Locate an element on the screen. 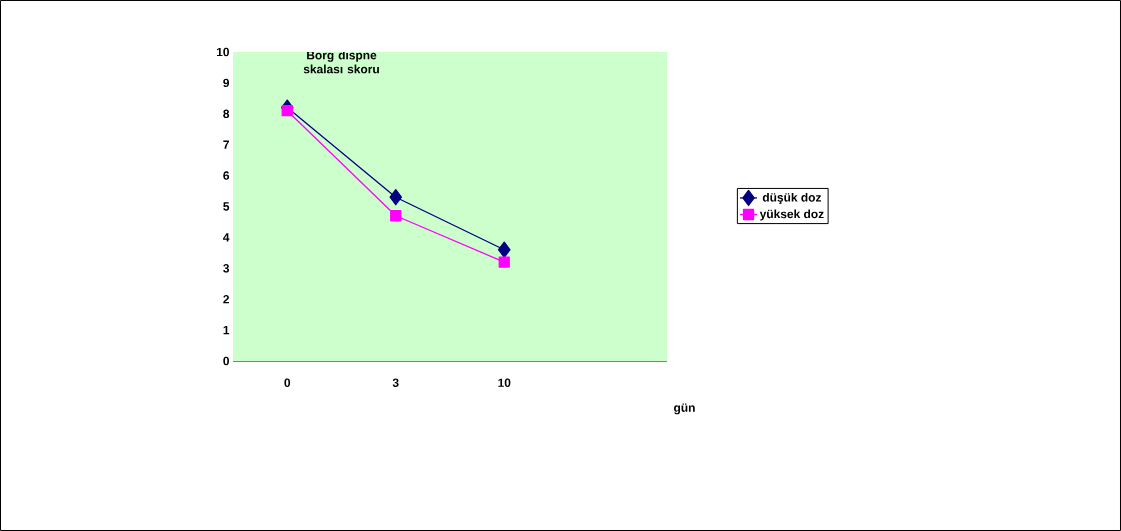 The height and width of the screenshot is (531, 1121). y-tick-label: 9 is located at coordinates (226, 83).